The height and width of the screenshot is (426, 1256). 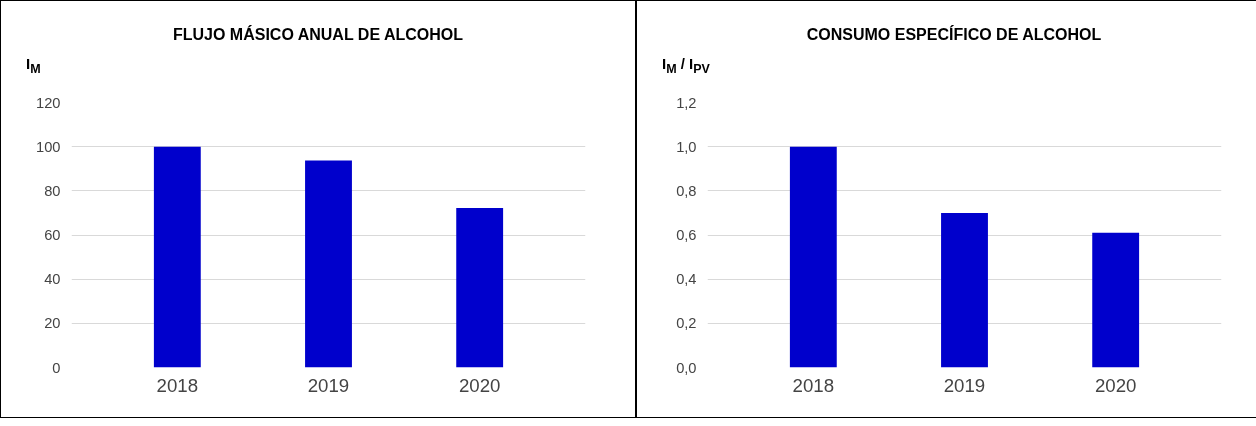 What do you see at coordinates (34, 65) in the screenshot?
I see `y-axis-title: I$_{M}$` at bounding box center [34, 65].